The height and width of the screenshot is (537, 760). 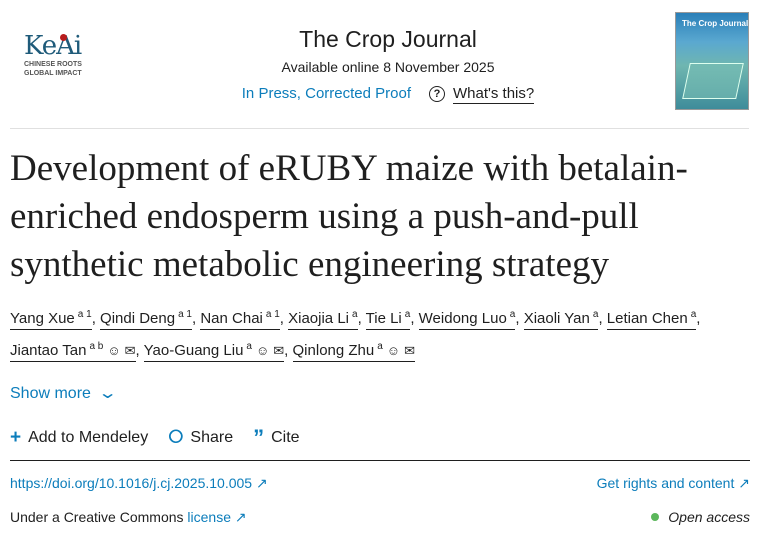 I want to click on available-online: Available online 8 November 2025, so click(x=388, y=67).